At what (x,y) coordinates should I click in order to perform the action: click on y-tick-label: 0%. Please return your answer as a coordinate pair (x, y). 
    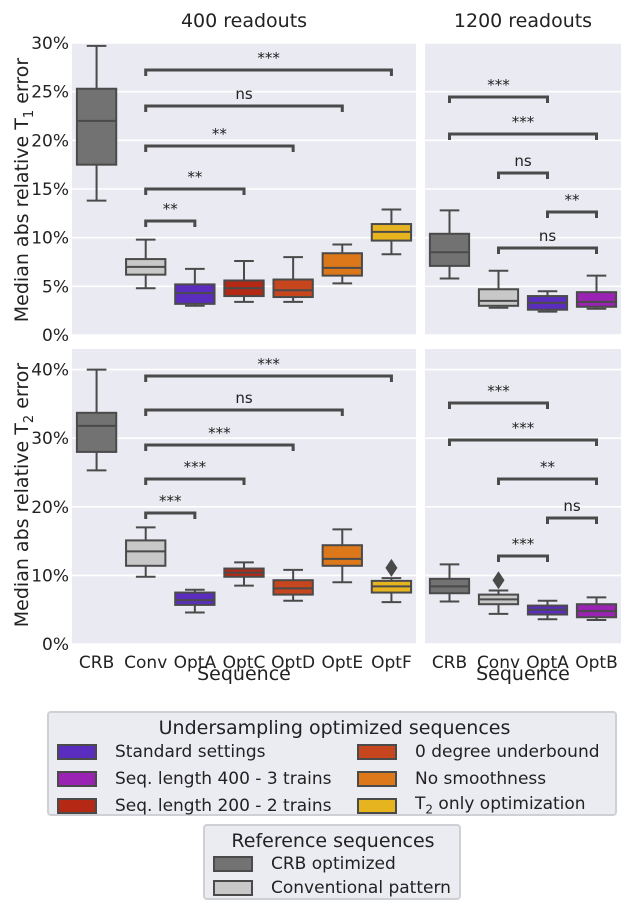
    Looking at the image, I should click on (55, 645).